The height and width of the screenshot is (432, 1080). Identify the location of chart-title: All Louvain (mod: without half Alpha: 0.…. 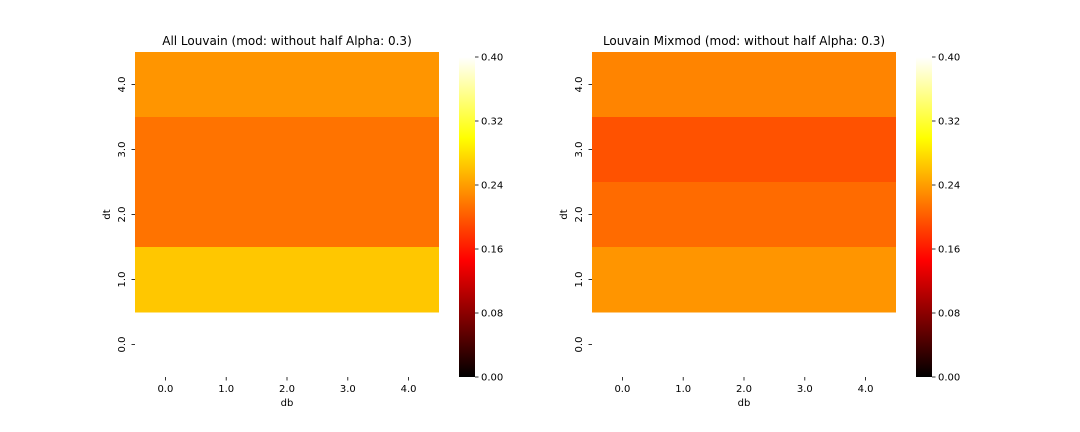
(287, 41).